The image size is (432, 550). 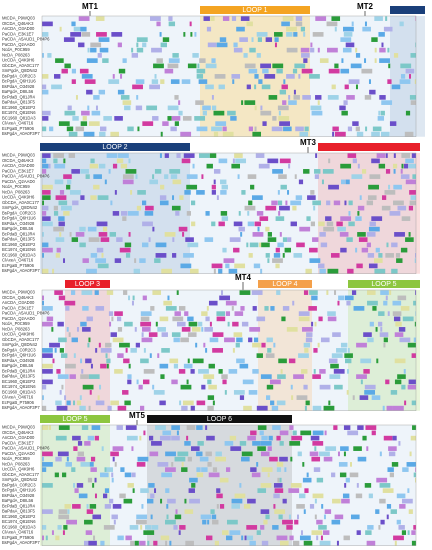 I want to click on sequence-name: UcCDA_Q4K9H6, so click(x=18, y=197).